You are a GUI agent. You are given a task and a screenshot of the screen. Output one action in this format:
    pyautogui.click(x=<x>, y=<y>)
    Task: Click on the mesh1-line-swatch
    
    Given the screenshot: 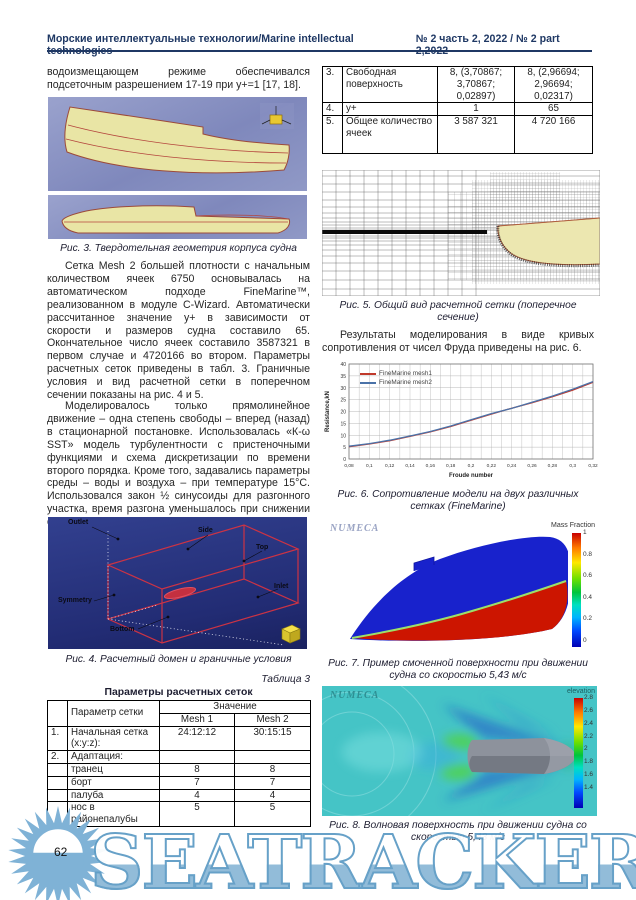 What is the action you would take?
    pyautogui.click(x=368, y=373)
    